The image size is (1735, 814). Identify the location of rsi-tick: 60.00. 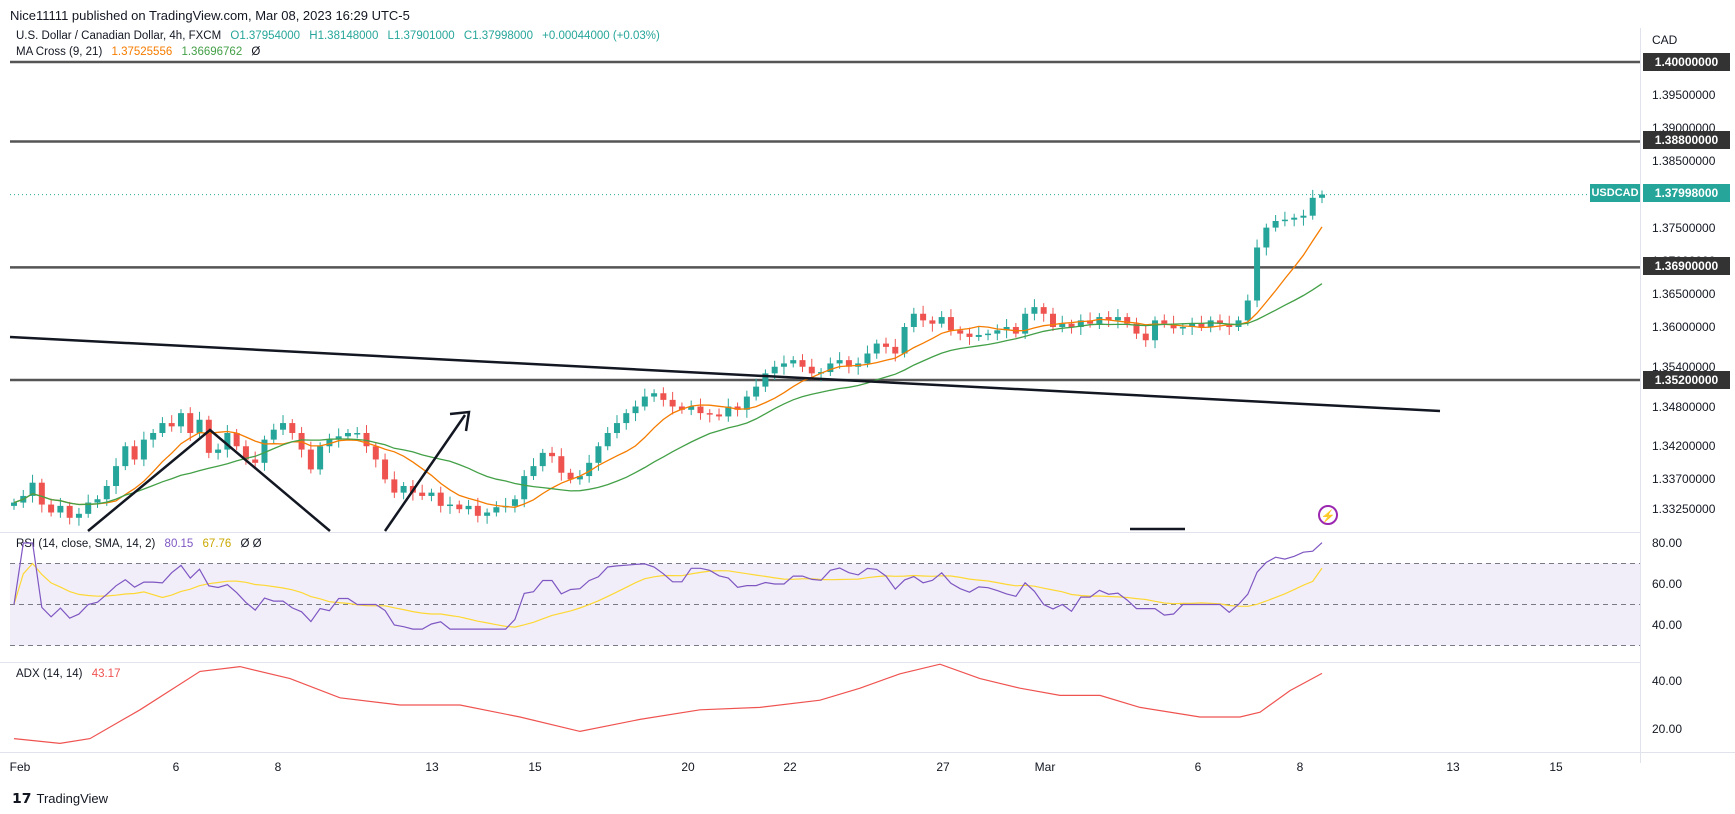
(1667, 584).